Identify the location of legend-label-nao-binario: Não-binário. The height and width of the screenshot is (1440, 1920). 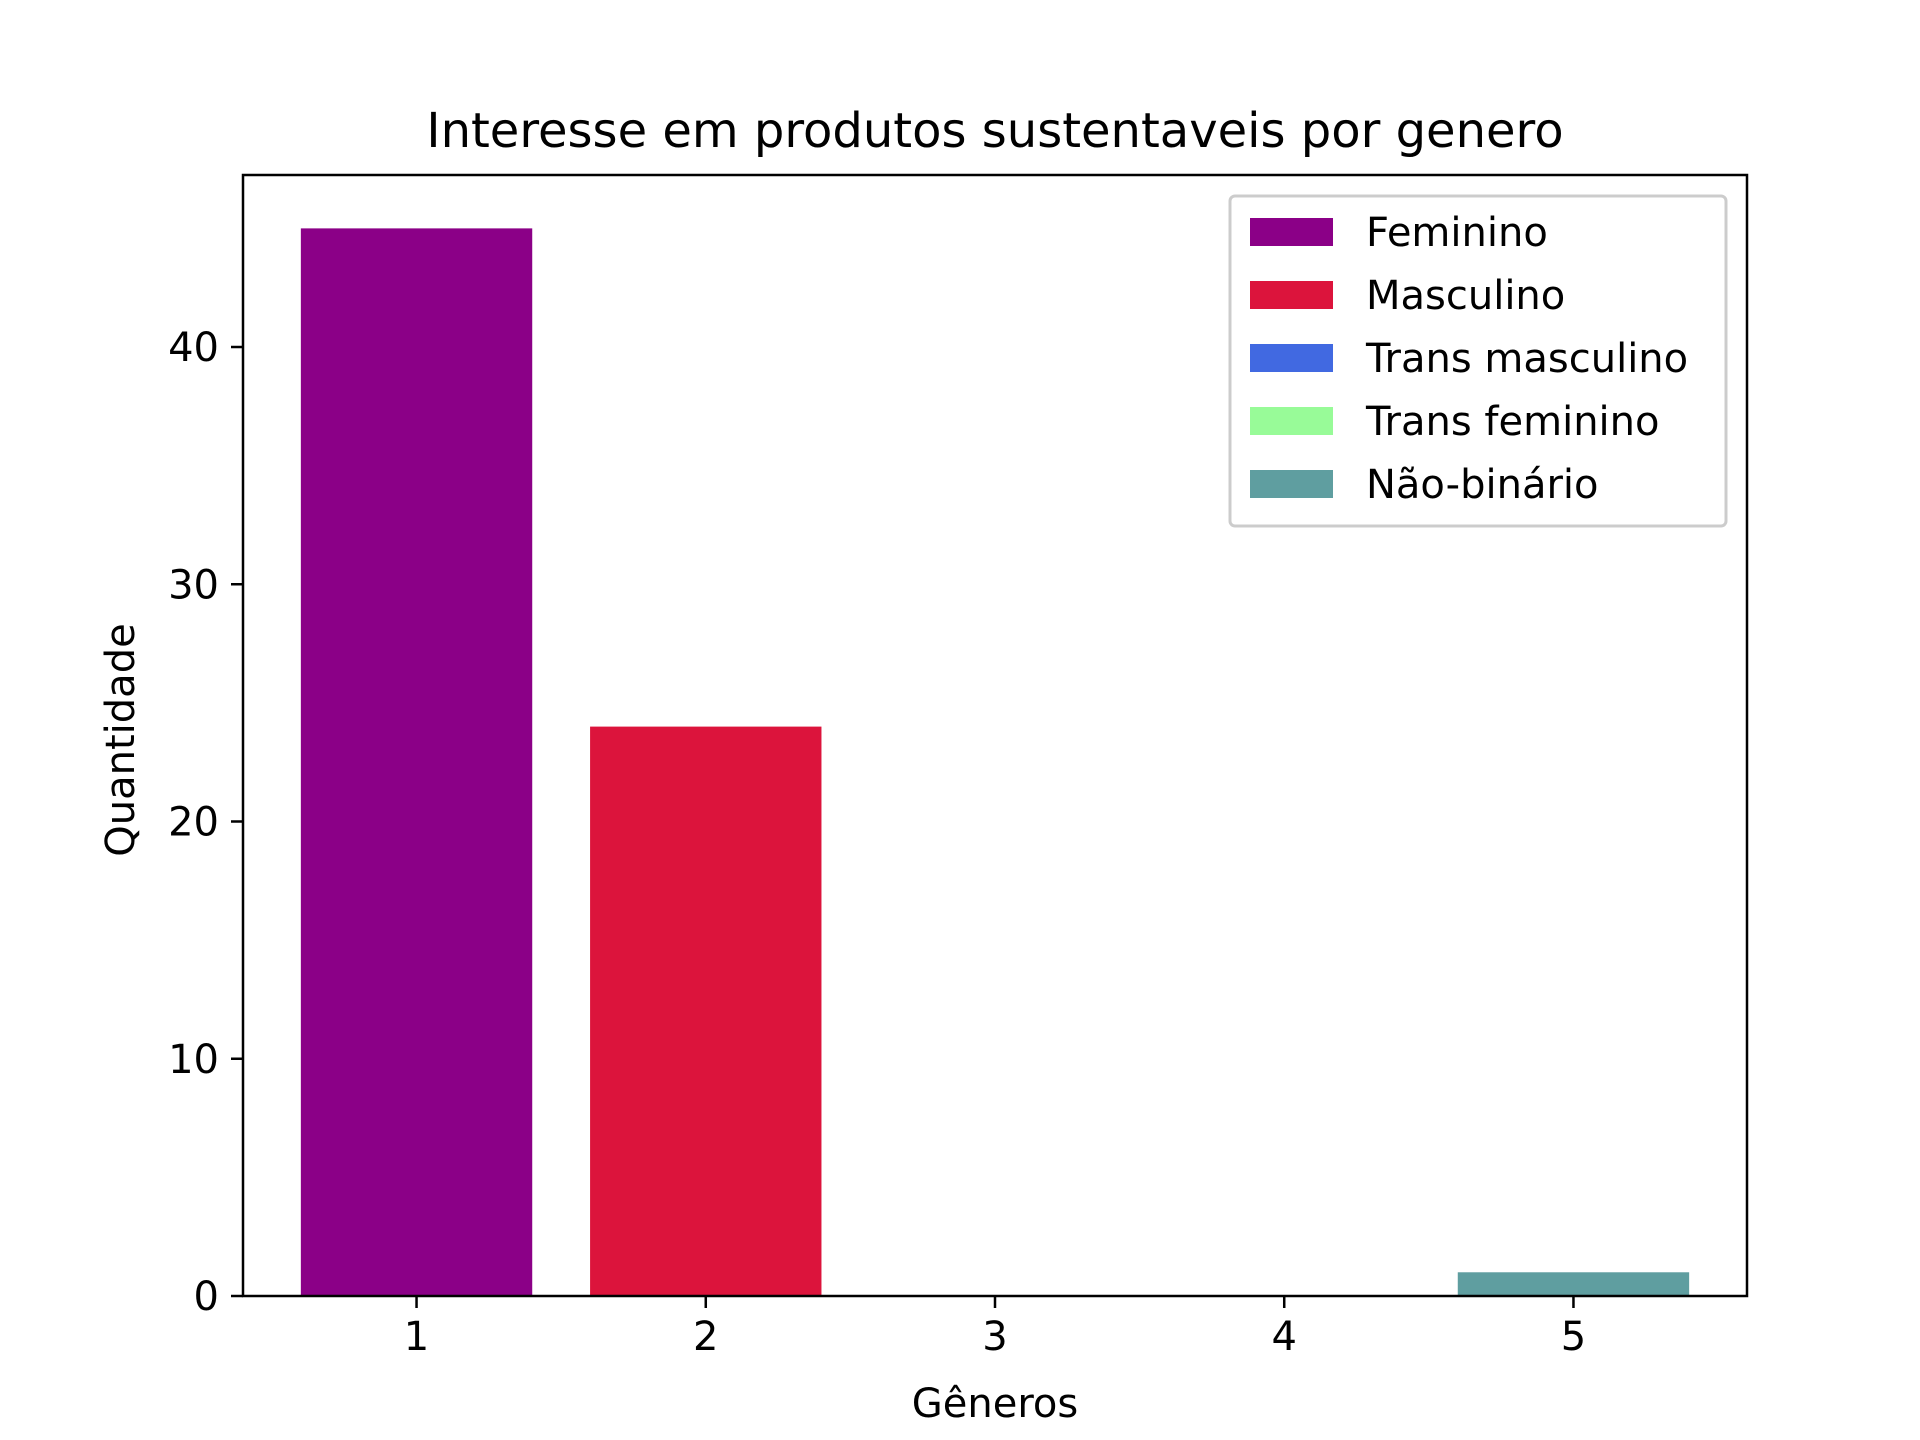
(1482, 485).